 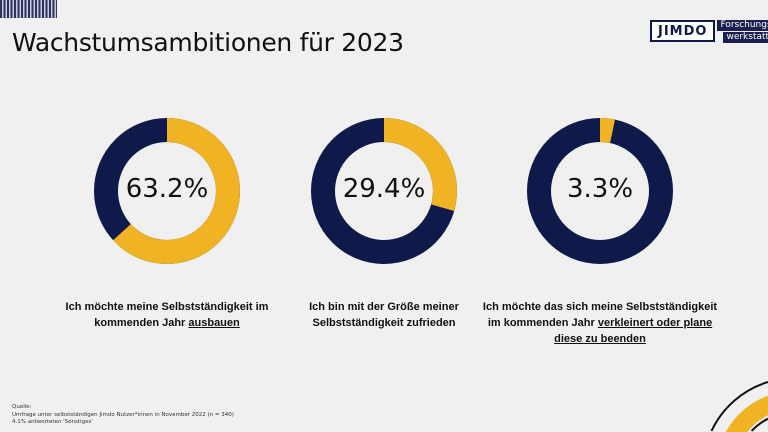 I want to click on logo-brand: JIMDO, so click(x=683, y=31).